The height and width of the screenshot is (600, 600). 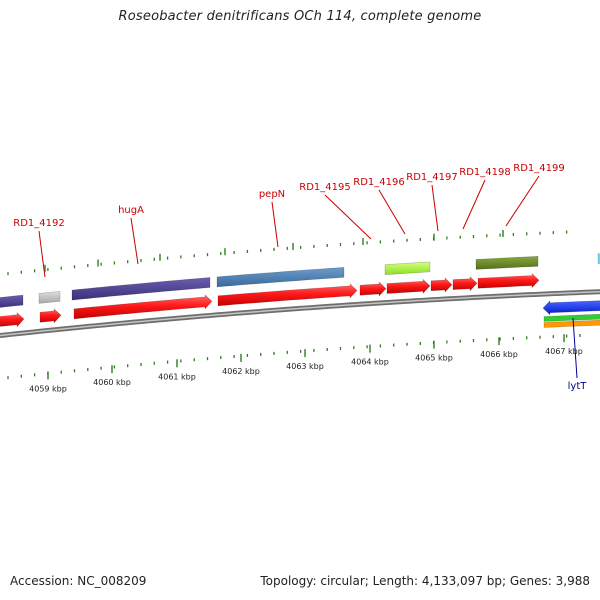 What do you see at coordinates (431, 177) in the screenshot?
I see `gene-label-rd1-4197: RD1_4197` at bounding box center [431, 177].